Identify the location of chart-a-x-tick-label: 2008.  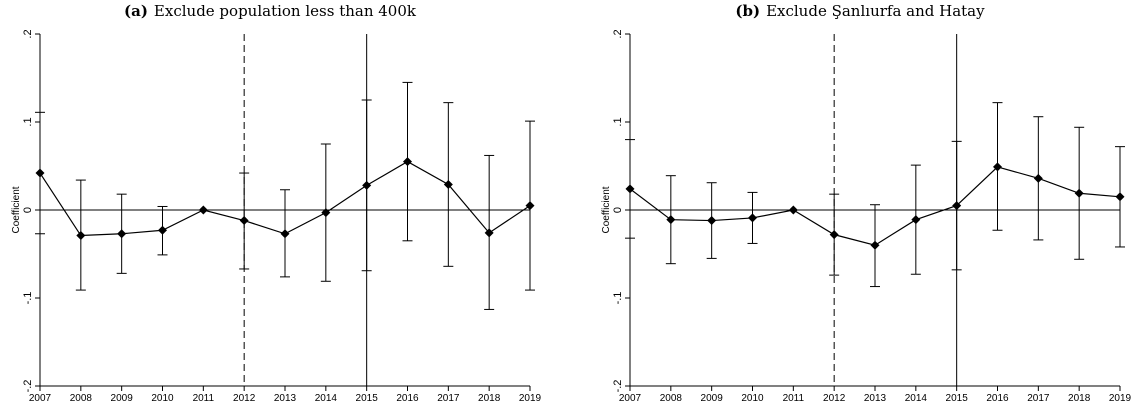
(81, 398).